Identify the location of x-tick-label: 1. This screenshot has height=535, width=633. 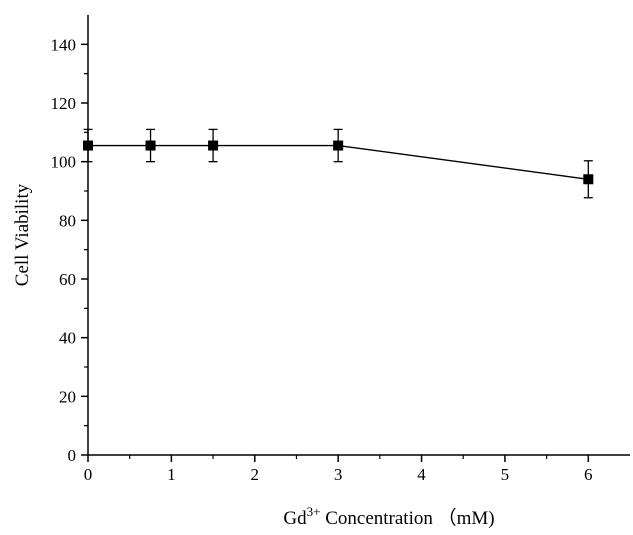
(171, 474).